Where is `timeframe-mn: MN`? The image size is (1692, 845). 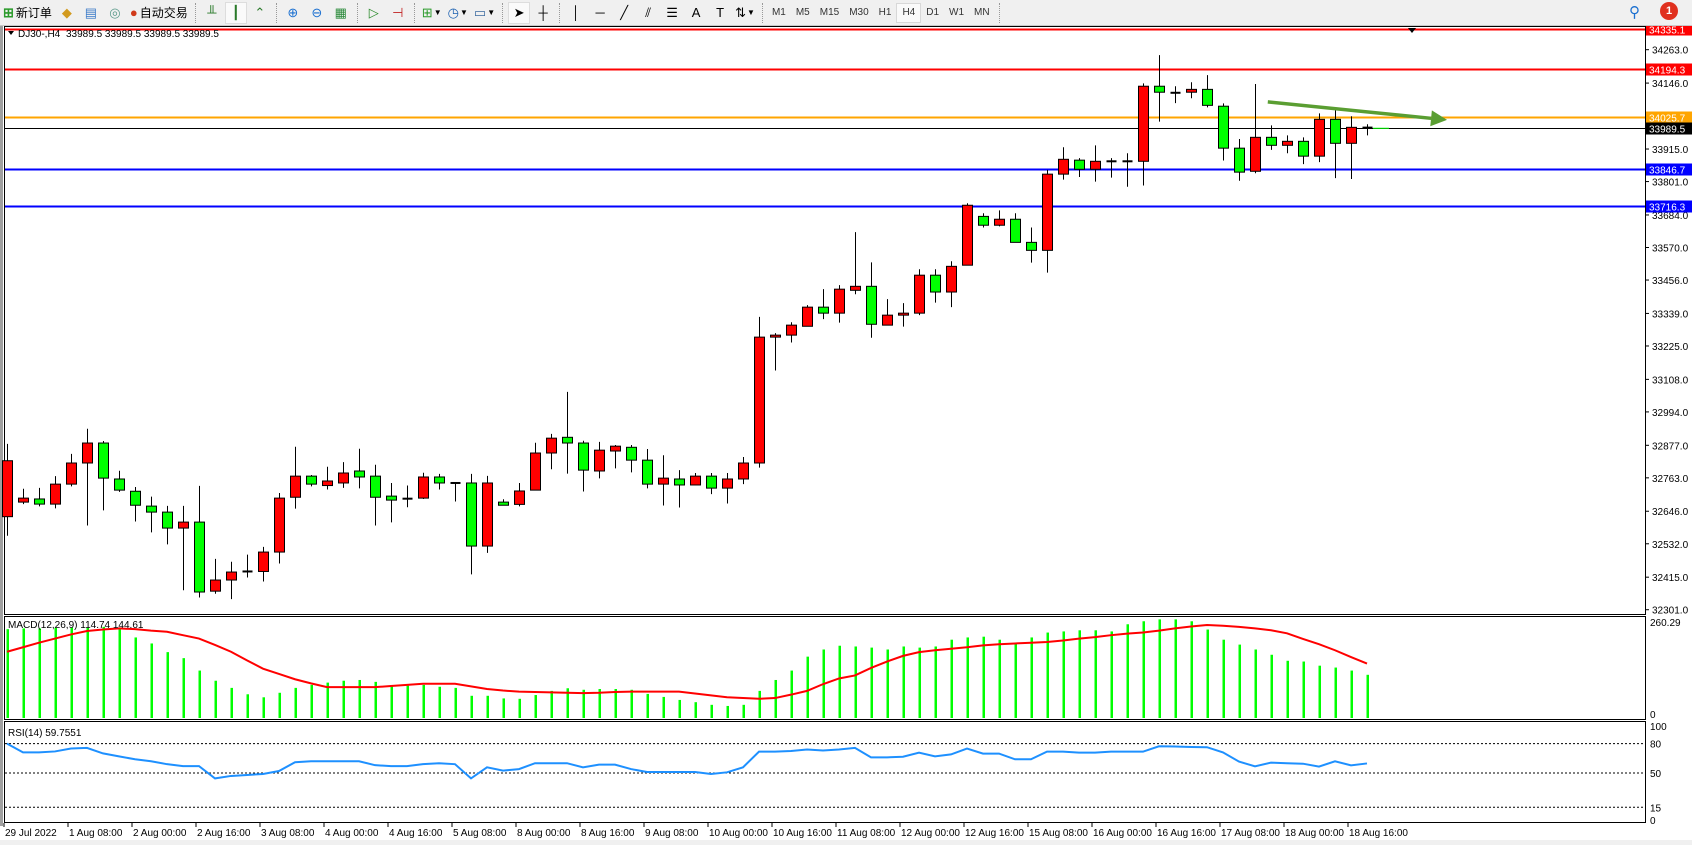 timeframe-mn: MN is located at coordinates (982, 12).